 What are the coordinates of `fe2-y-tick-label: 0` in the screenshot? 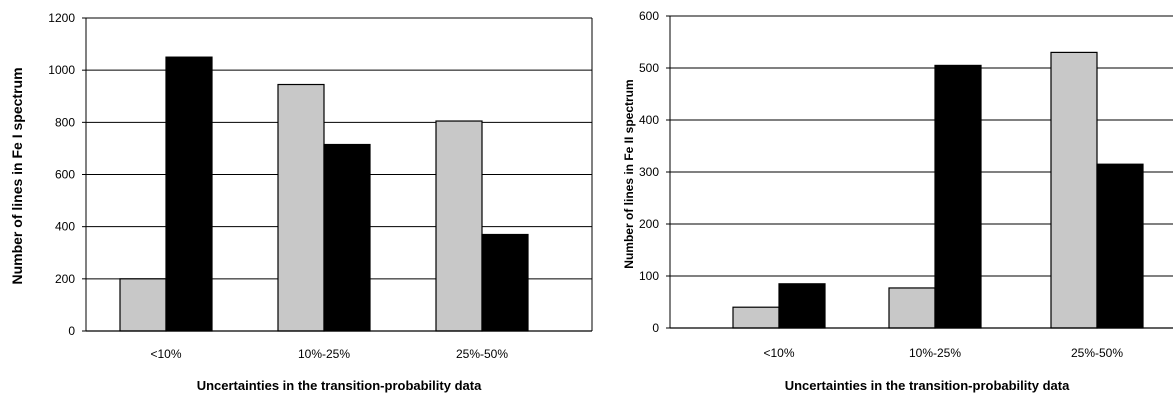 It's located at (655, 328).